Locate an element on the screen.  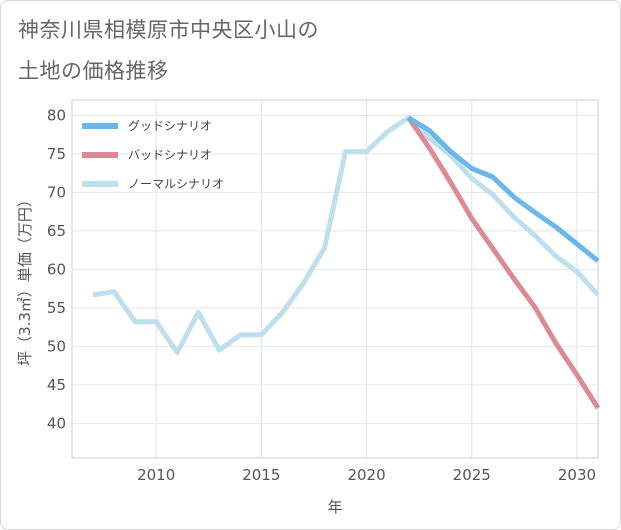
x-axis-label: 年 is located at coordinates (334, 507).